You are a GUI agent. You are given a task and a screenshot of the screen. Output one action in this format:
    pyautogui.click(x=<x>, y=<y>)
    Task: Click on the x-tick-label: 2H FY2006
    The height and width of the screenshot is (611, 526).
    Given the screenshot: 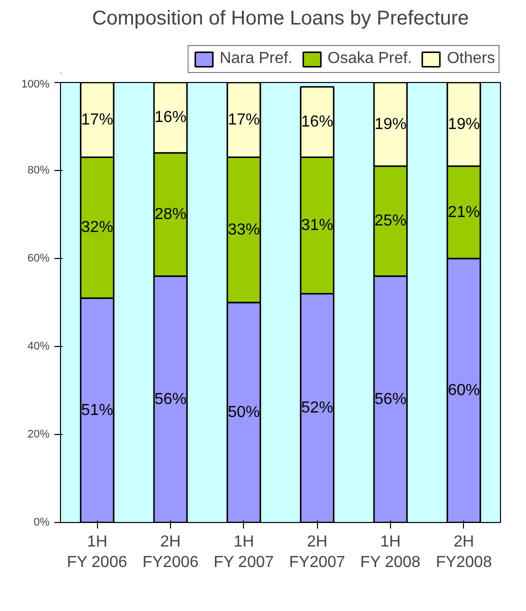 What is the action you would take?
    pyautogui.click(x=170, y=552)
    